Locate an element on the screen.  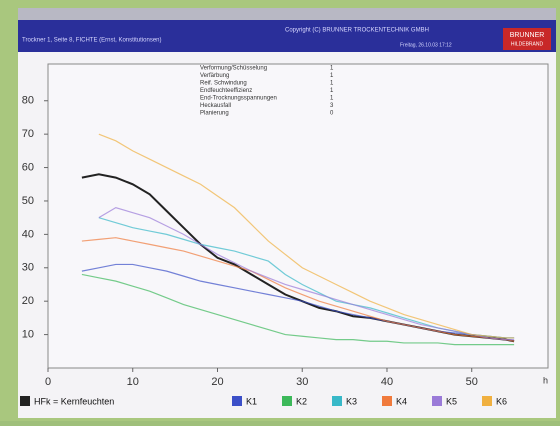
note: Verfärbung is located at coordinates (214, 76).